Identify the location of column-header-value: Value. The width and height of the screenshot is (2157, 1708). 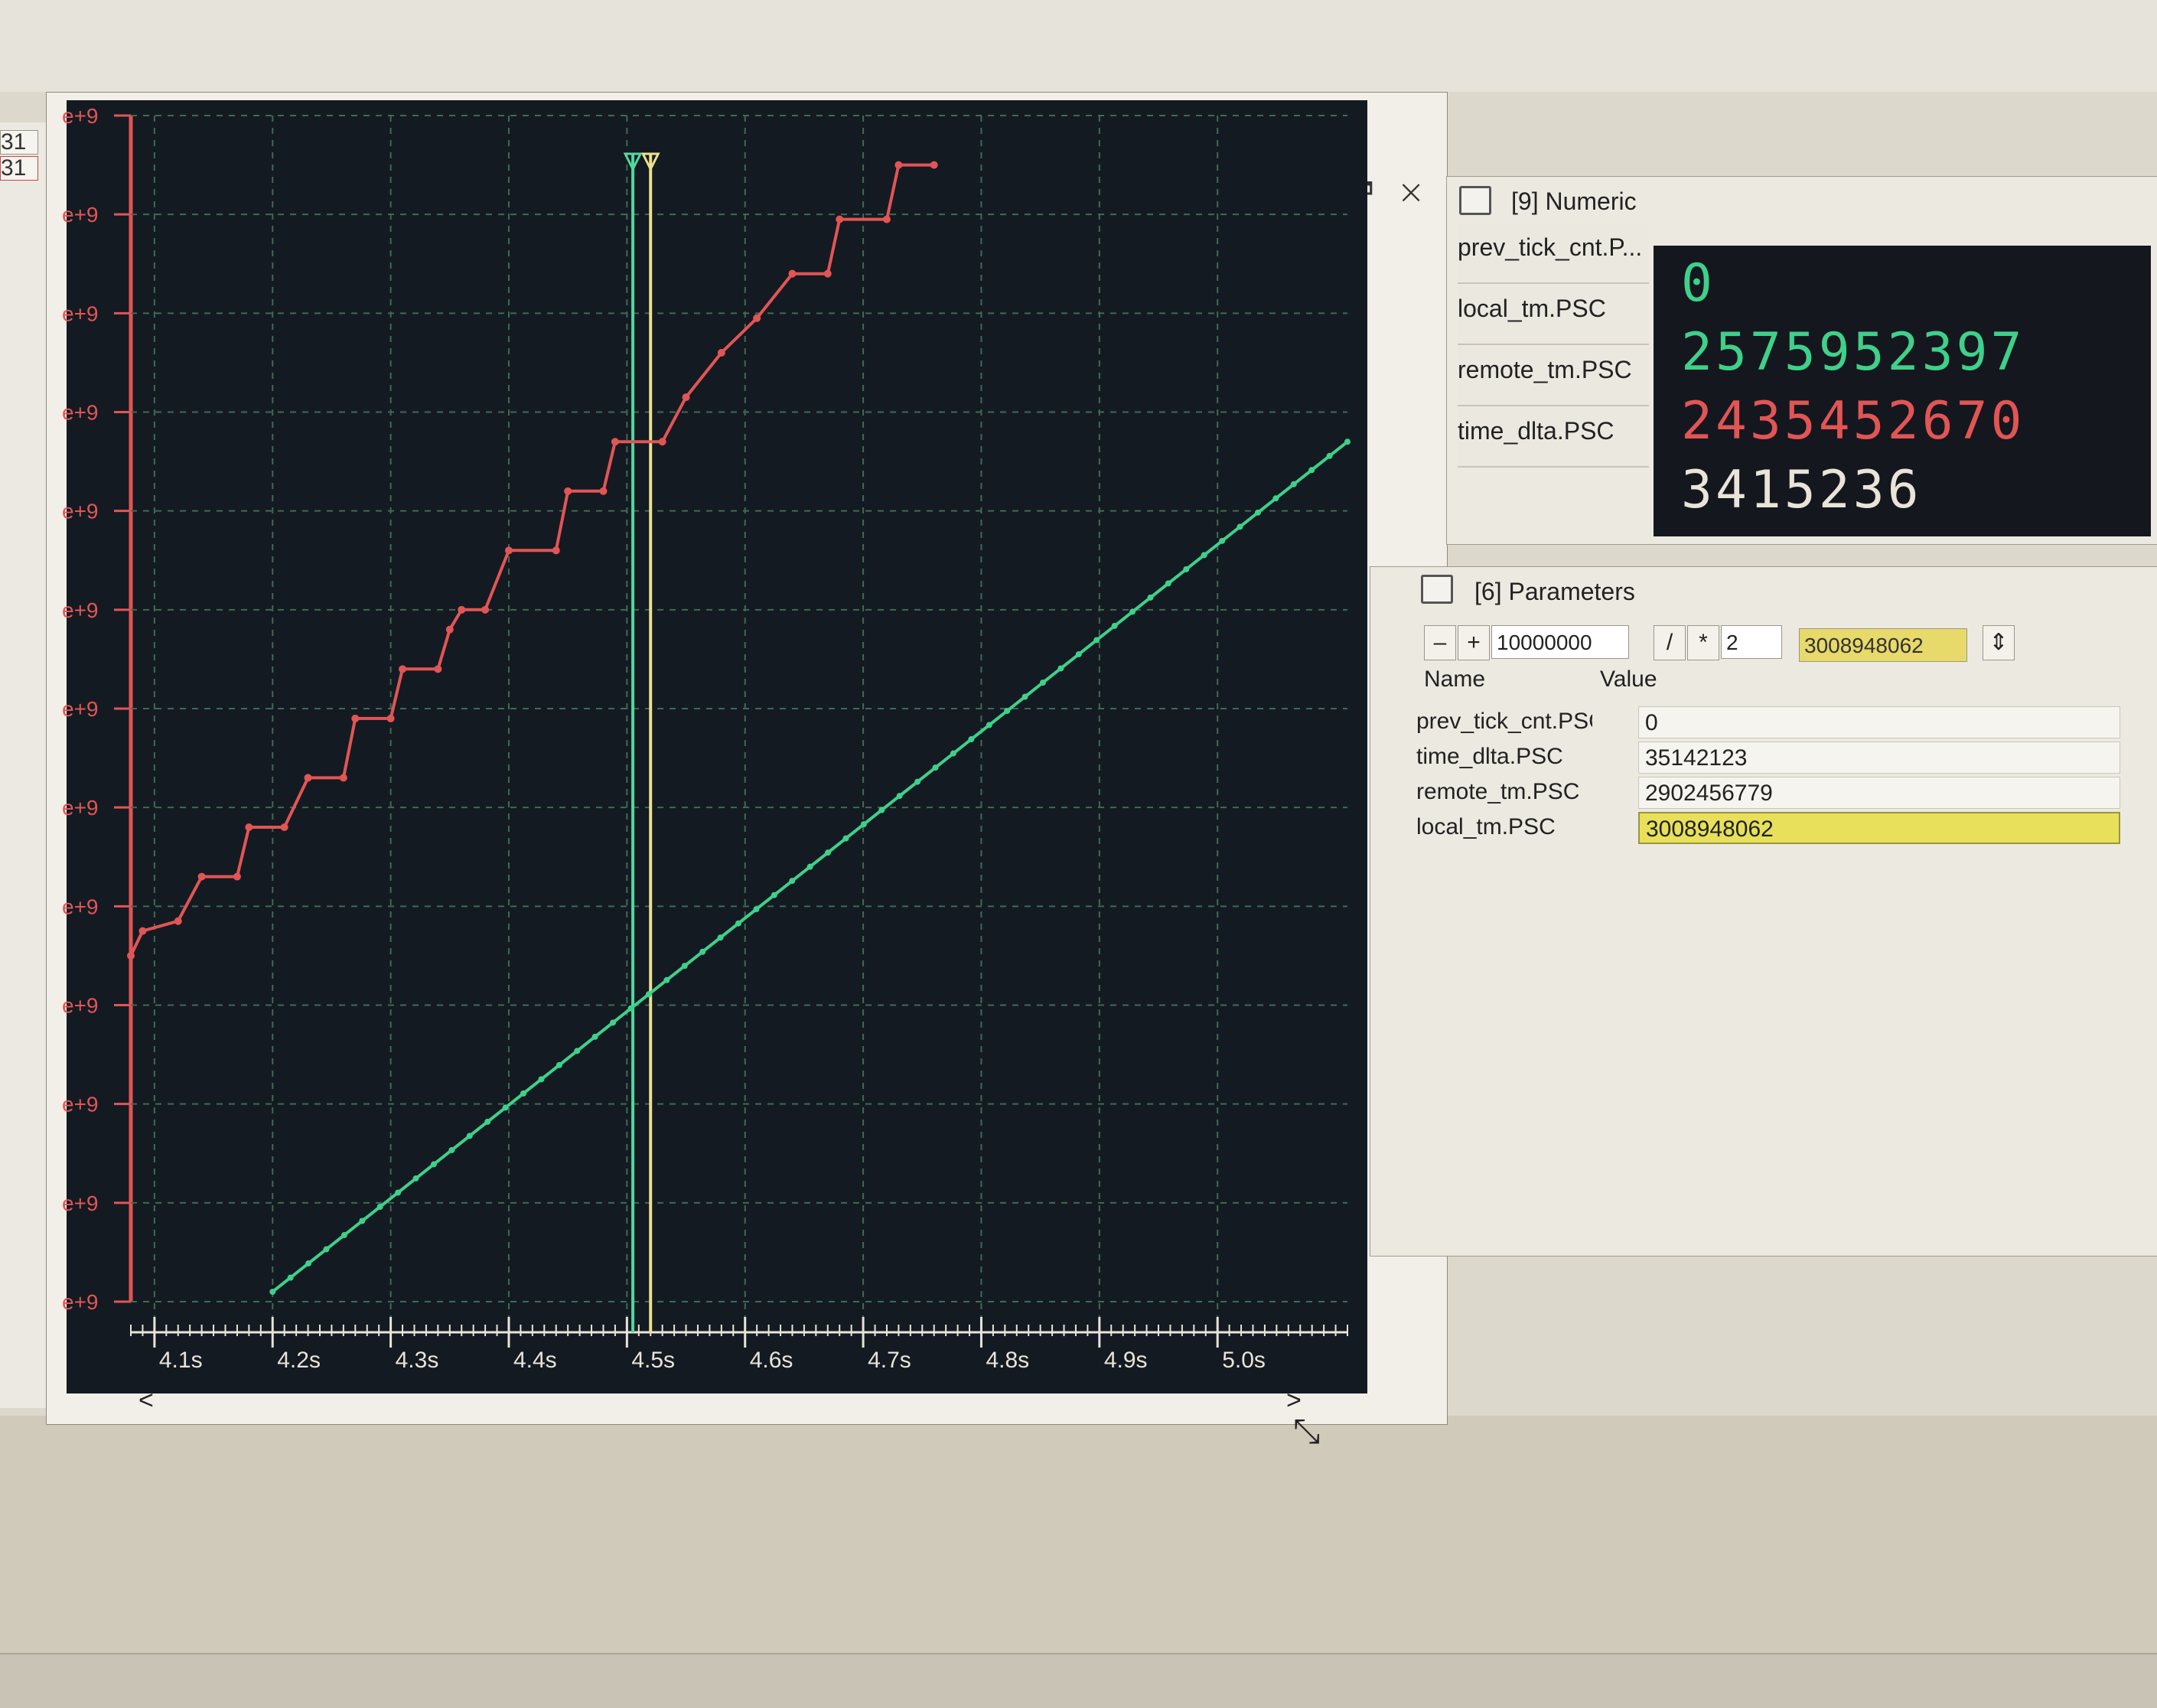
(1629, 679).